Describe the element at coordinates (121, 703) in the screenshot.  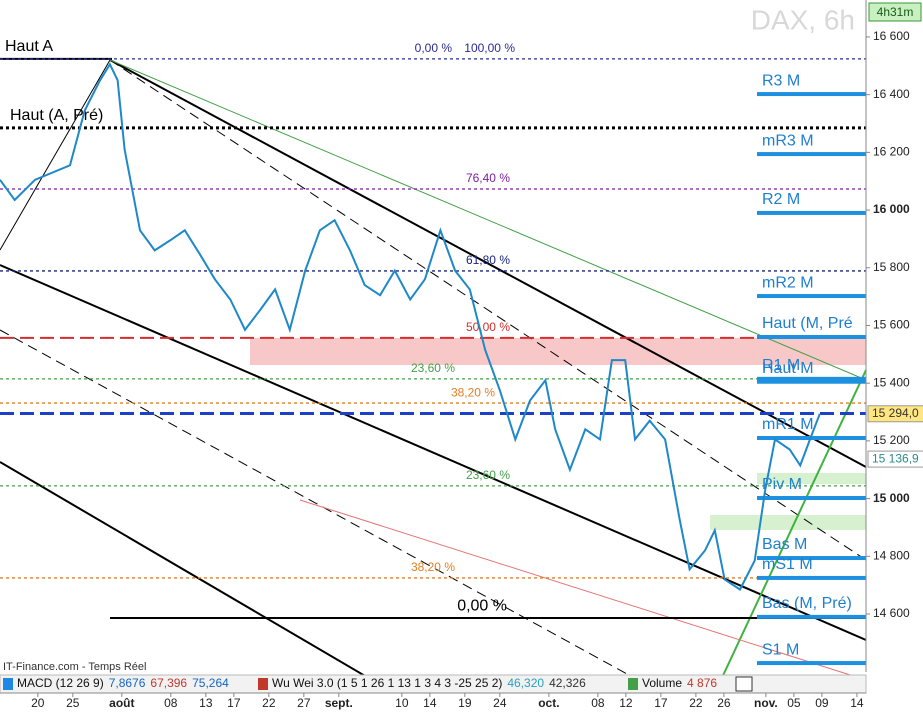
I see `x-tick-label: août` at that location.